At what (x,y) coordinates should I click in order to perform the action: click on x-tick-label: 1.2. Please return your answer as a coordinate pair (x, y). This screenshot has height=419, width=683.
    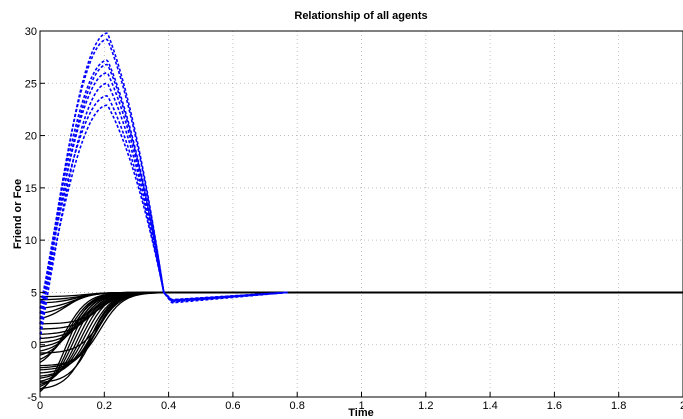
    Looking at the image, I should click on (425, 406).